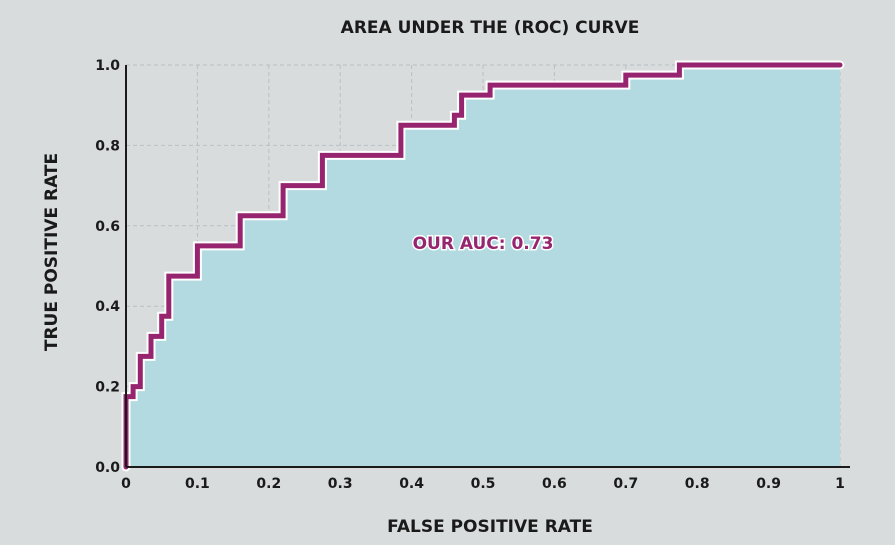 This screenshot has height=545, width=895. Describe the element at coordinates (490, 527) in the screenshot. I see `x-axis-label: FALSE POSITIVE RATE` at that location.